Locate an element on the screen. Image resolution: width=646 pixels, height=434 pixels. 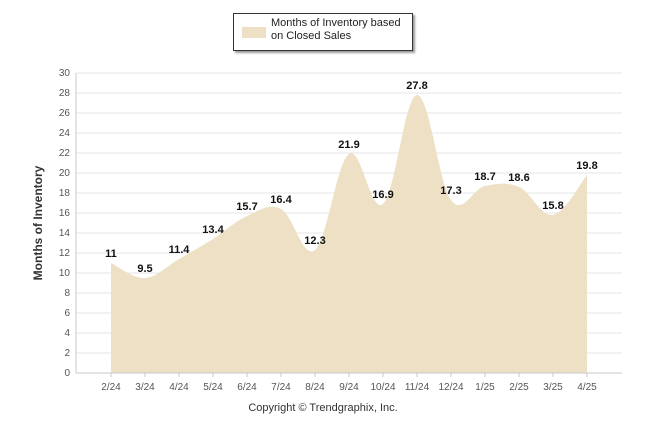
y-tick-label-4: 8 is located at coordinates (67, 293).